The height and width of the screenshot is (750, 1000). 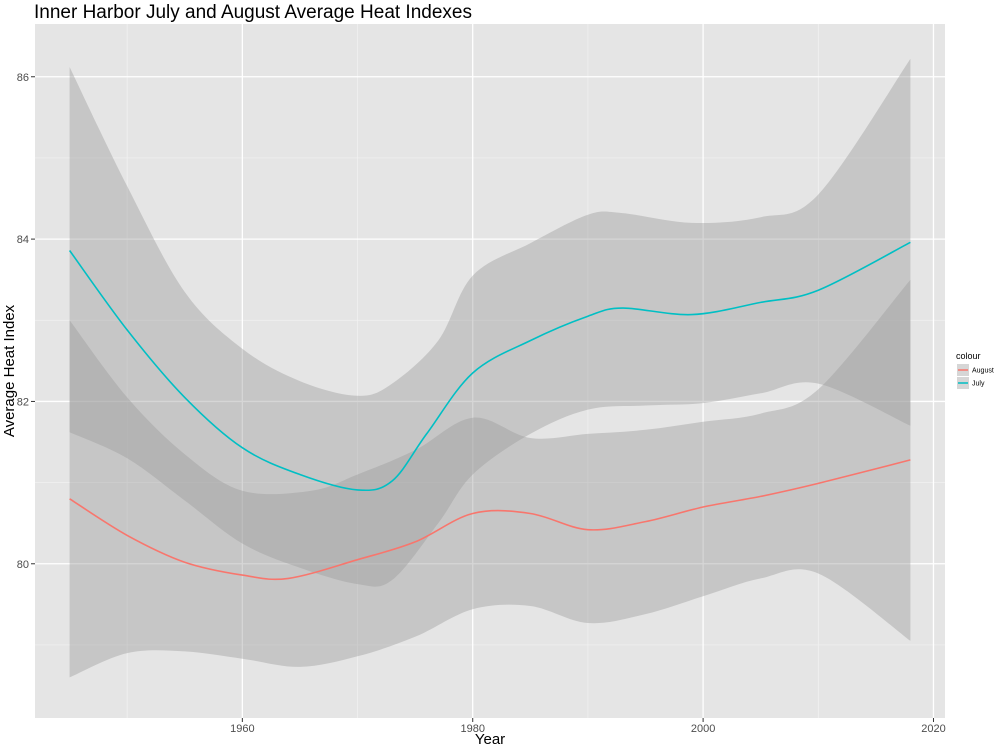 I want to click on legend-label: August, so click(x=983, y=371).